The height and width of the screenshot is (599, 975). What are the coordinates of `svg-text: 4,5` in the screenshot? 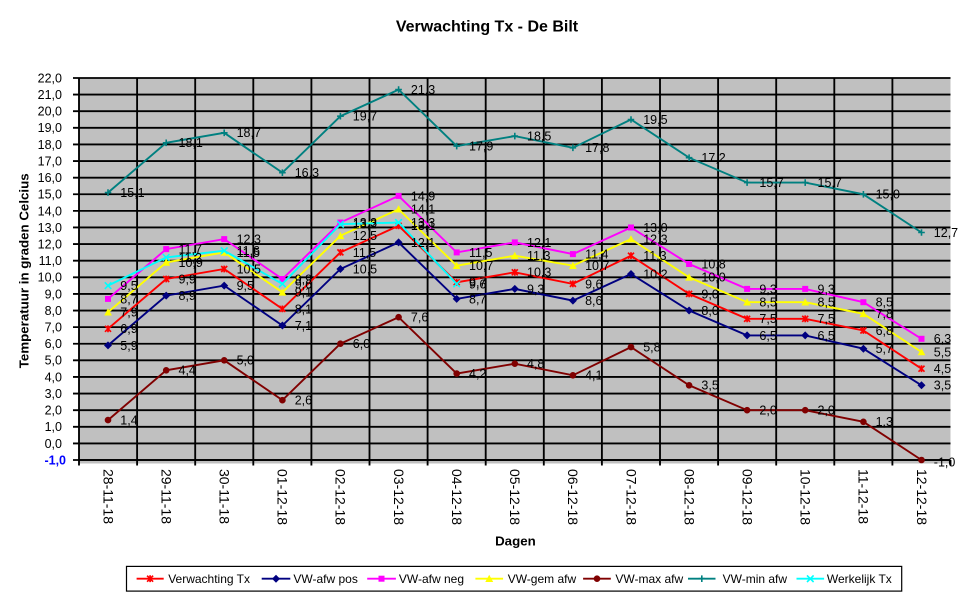 It's located at (942, 369).